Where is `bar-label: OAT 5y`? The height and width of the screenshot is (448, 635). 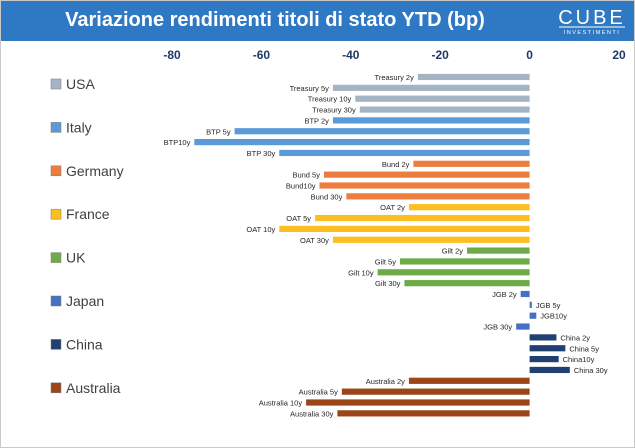 bar-label: OAT 5y is located at coordinates (298, 218).